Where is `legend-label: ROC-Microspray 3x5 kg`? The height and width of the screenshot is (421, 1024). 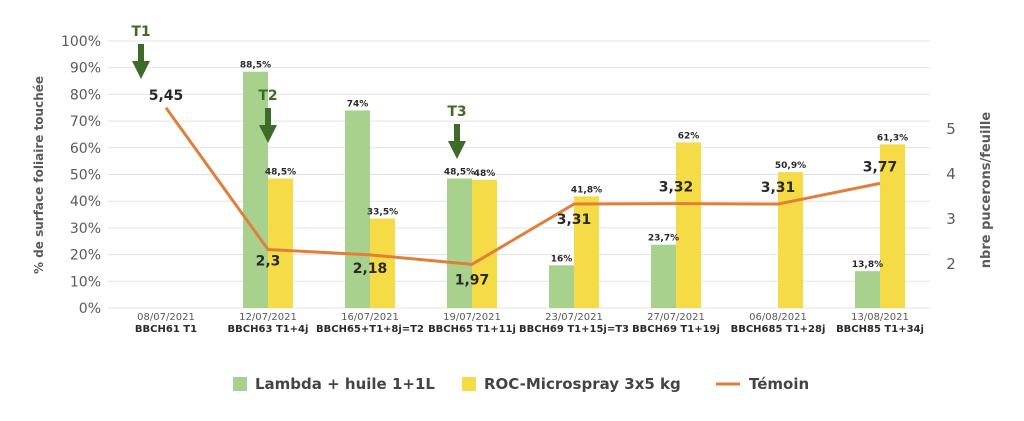
legend-label: ROC-Microspray 3x5 kg is located at coordinates (582, 384).